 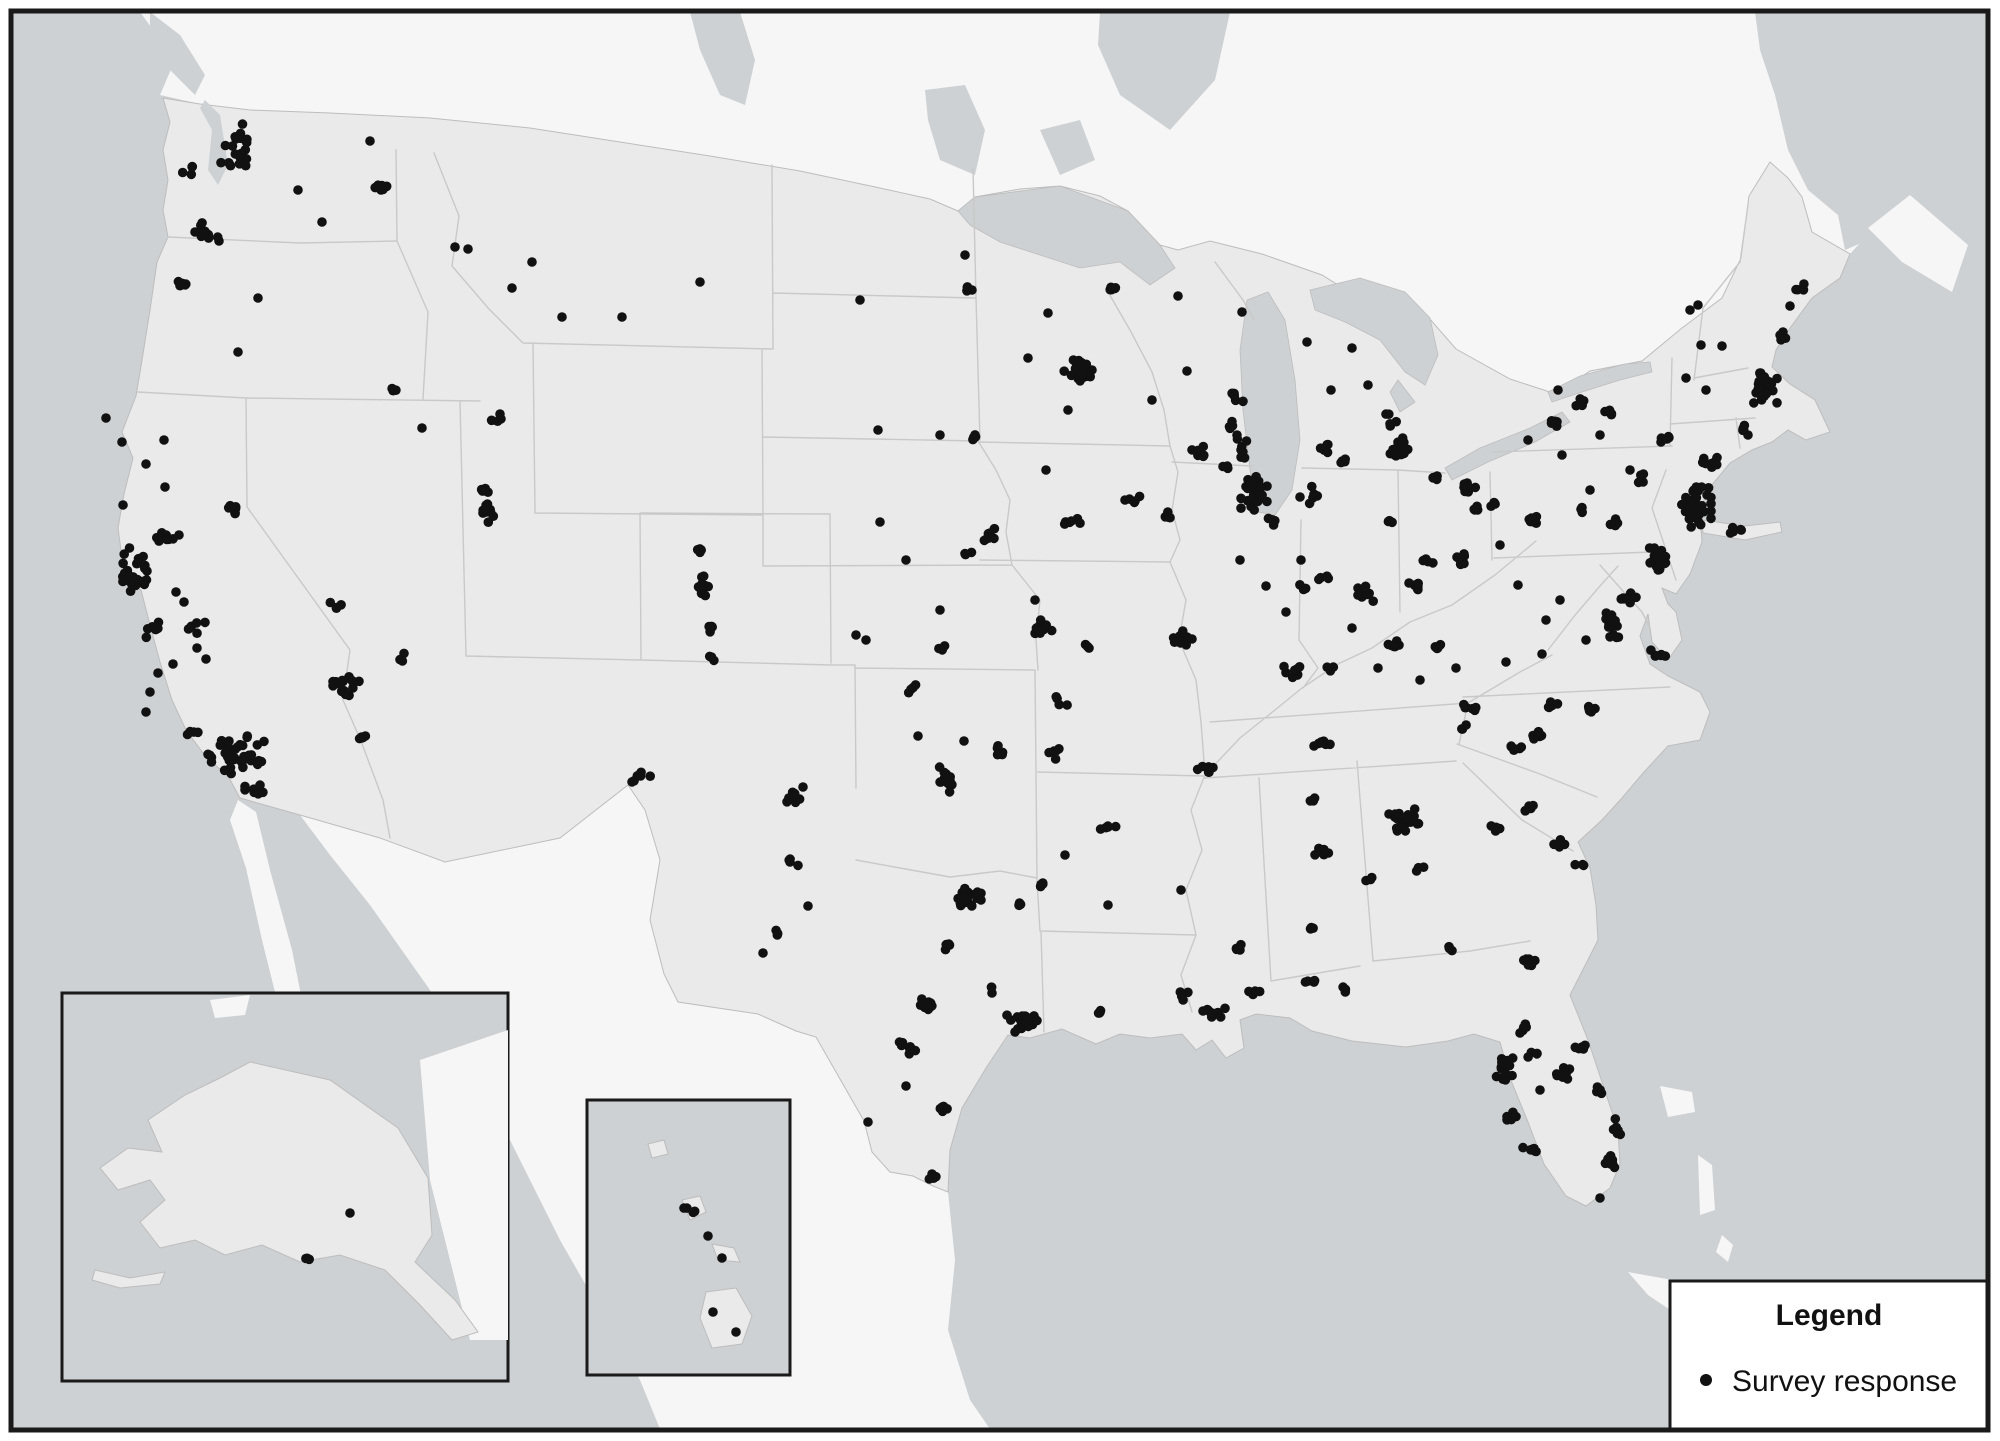 What do you see at coordinates (1600, 382) in the screenshot?
I see `lake-ontario` at bounding box center [1600, 382].